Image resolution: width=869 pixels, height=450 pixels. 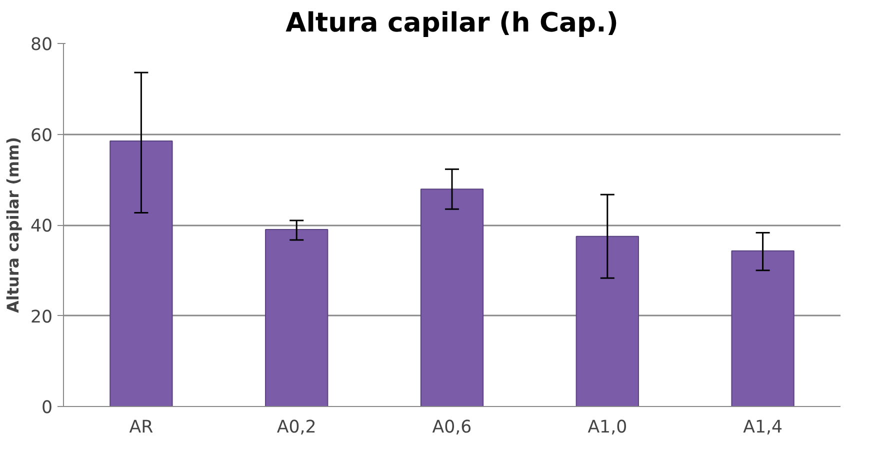 I want to click on x-tick-label: A1,0, so click(x=608, y=428).